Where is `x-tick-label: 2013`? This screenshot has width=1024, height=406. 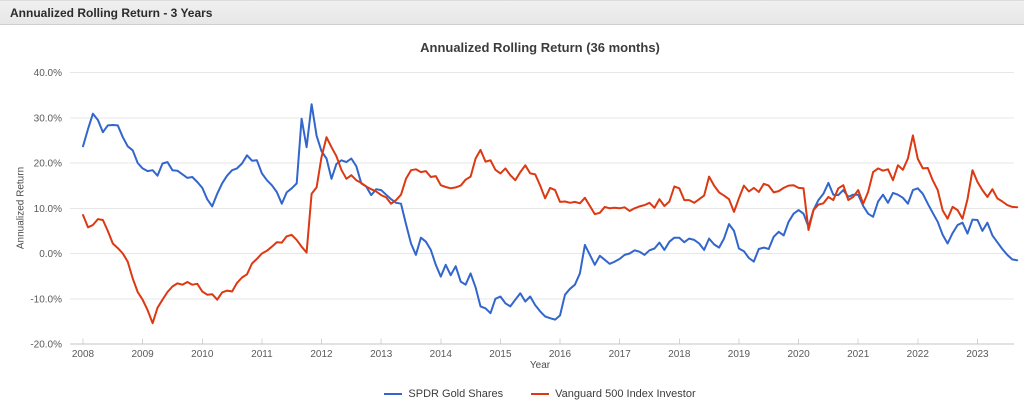 x-tick-label: 2013 is located at coordinates (381, 354).